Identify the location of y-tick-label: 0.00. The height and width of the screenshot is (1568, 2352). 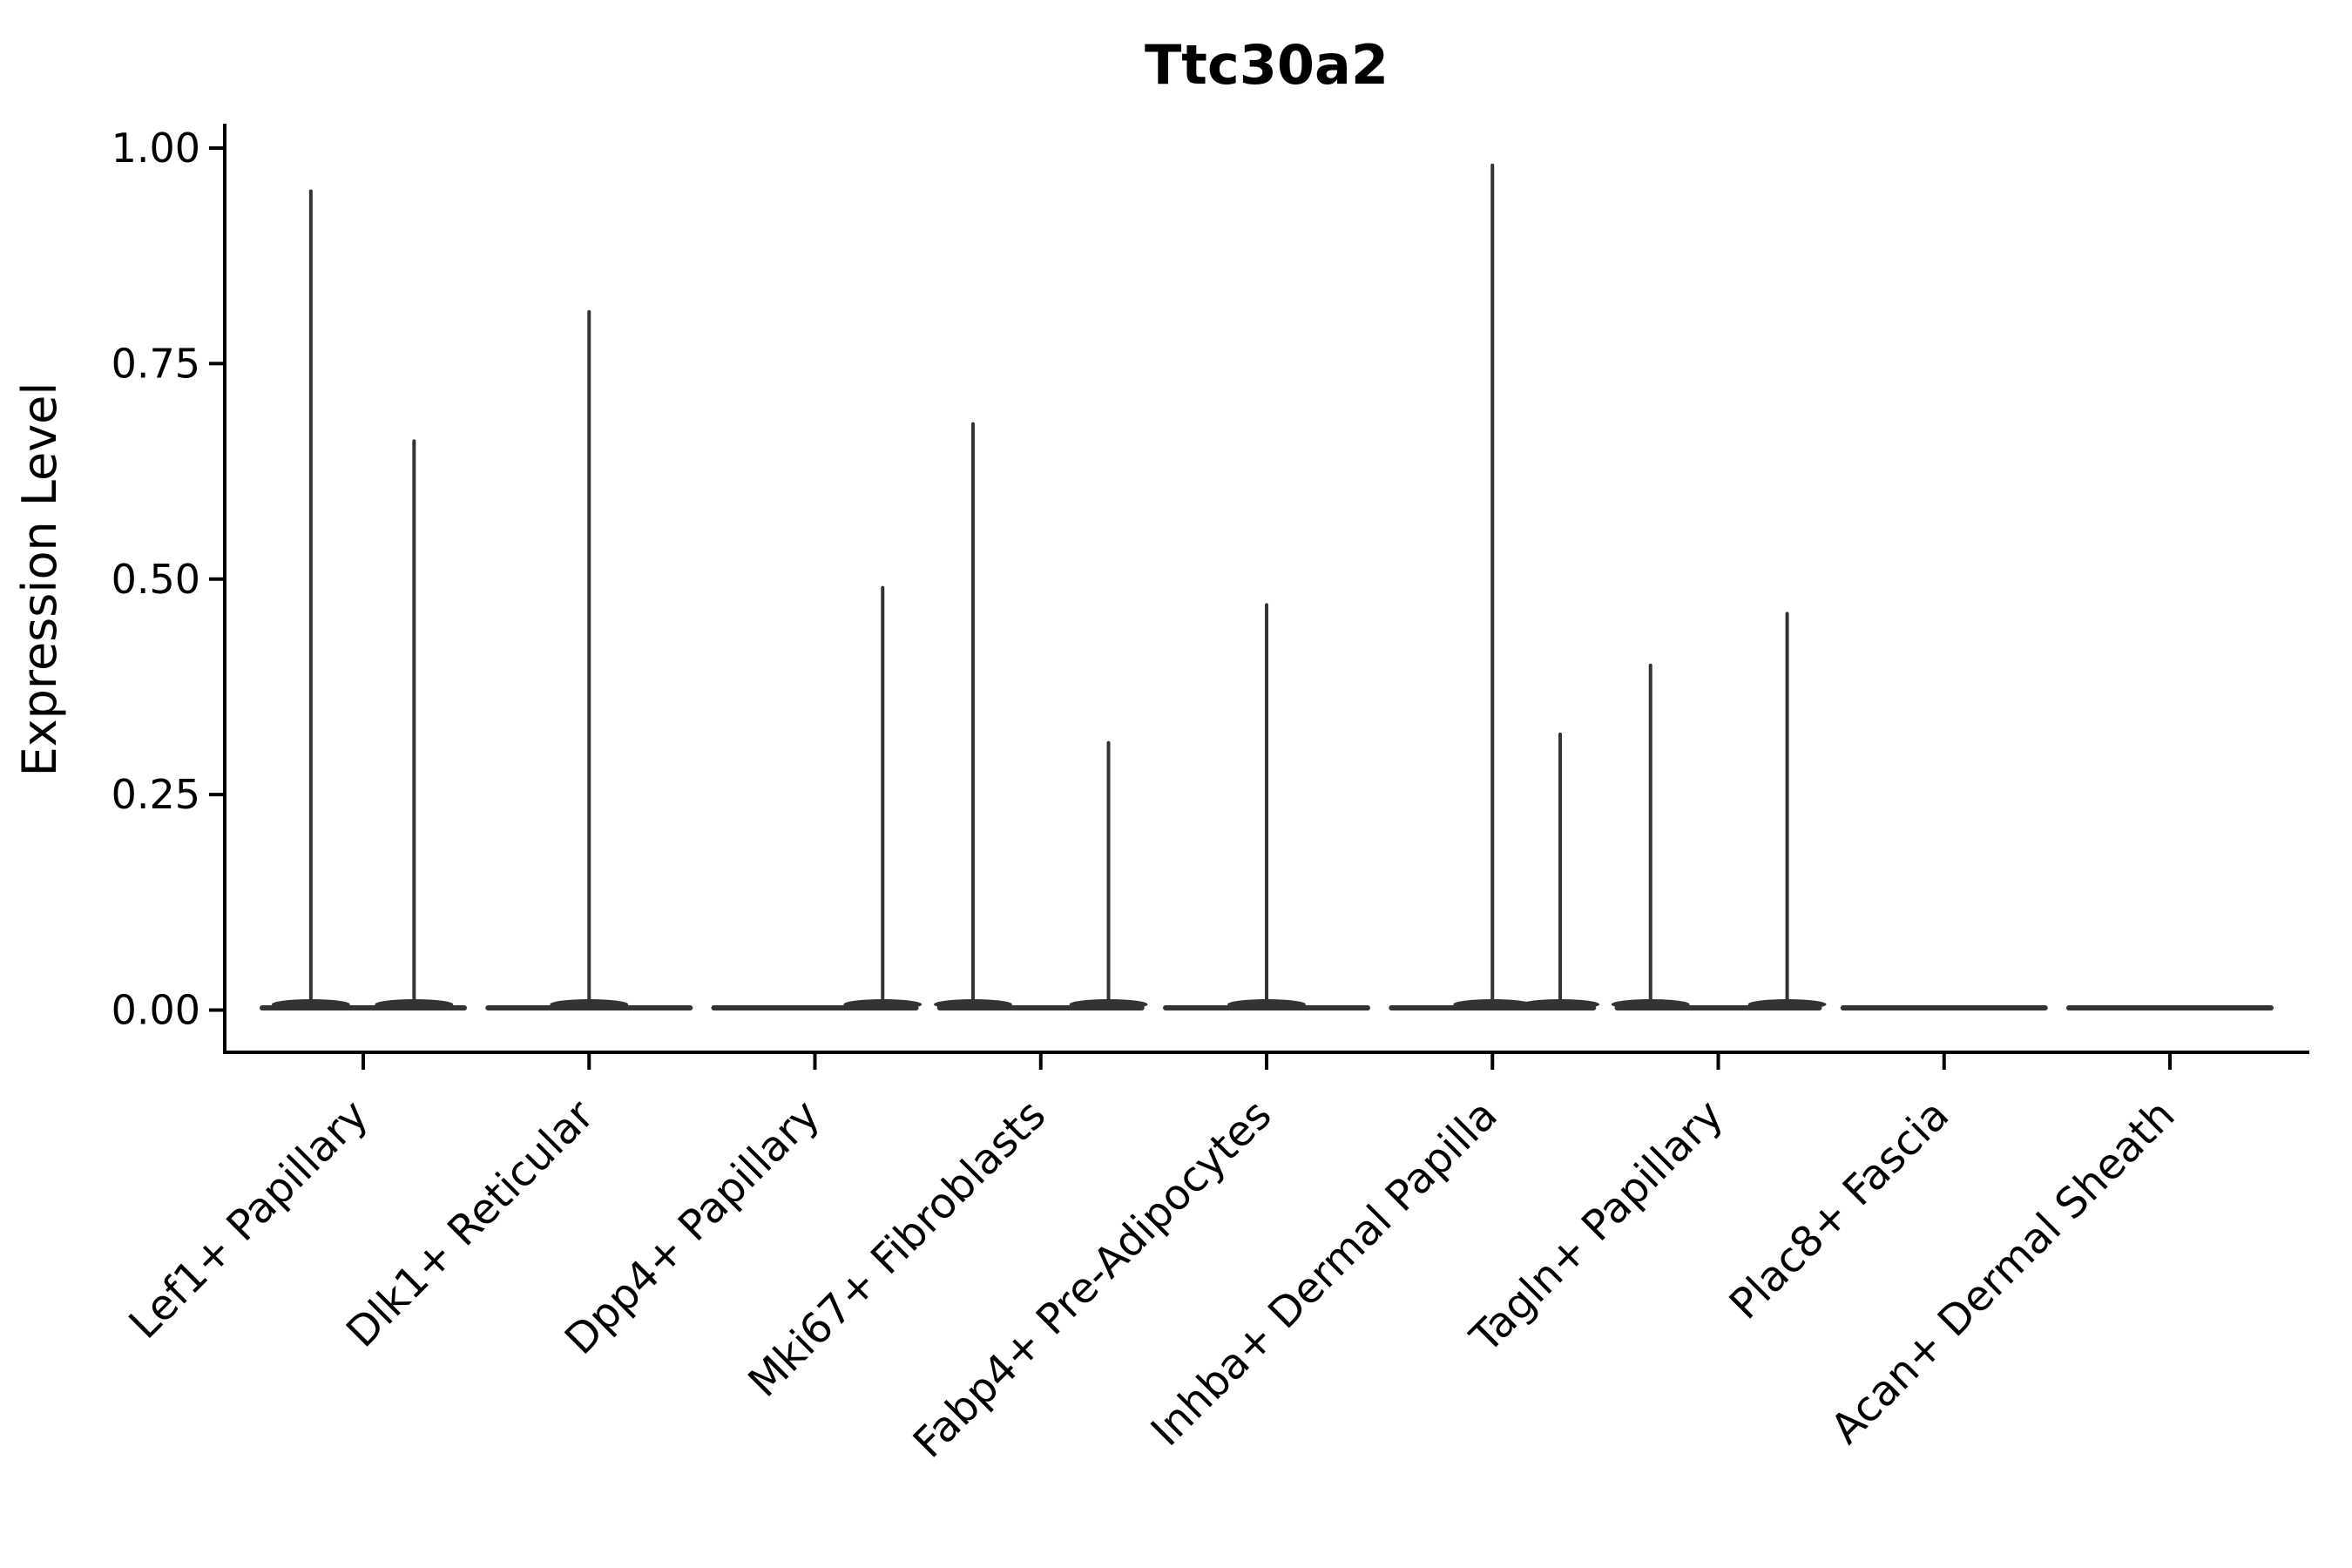
(156, 1011).